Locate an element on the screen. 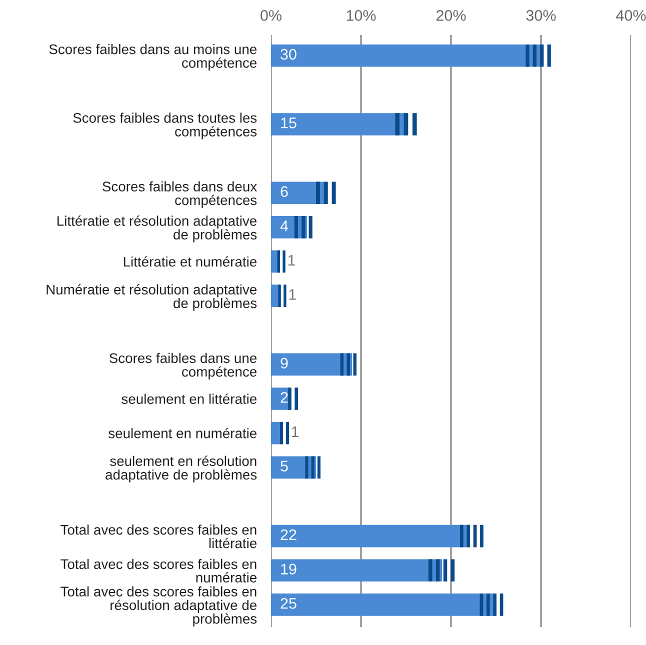 The width and height of the screenshot is (646, 645). y-tick-label: seulement en numératie is located at coordinates (182, 433).